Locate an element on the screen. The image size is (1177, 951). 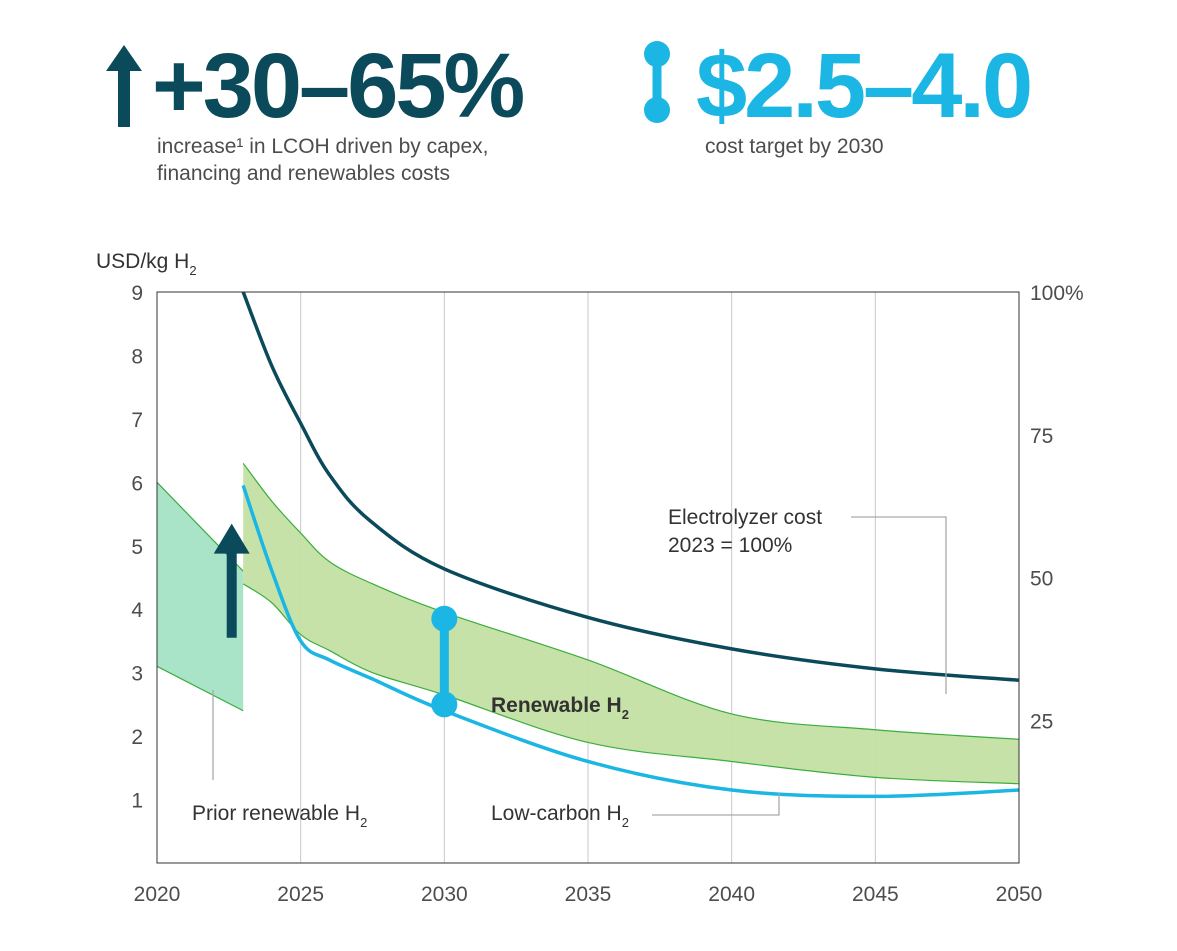
y2-tick-25: 25 is located at coordinates (1041, 721).